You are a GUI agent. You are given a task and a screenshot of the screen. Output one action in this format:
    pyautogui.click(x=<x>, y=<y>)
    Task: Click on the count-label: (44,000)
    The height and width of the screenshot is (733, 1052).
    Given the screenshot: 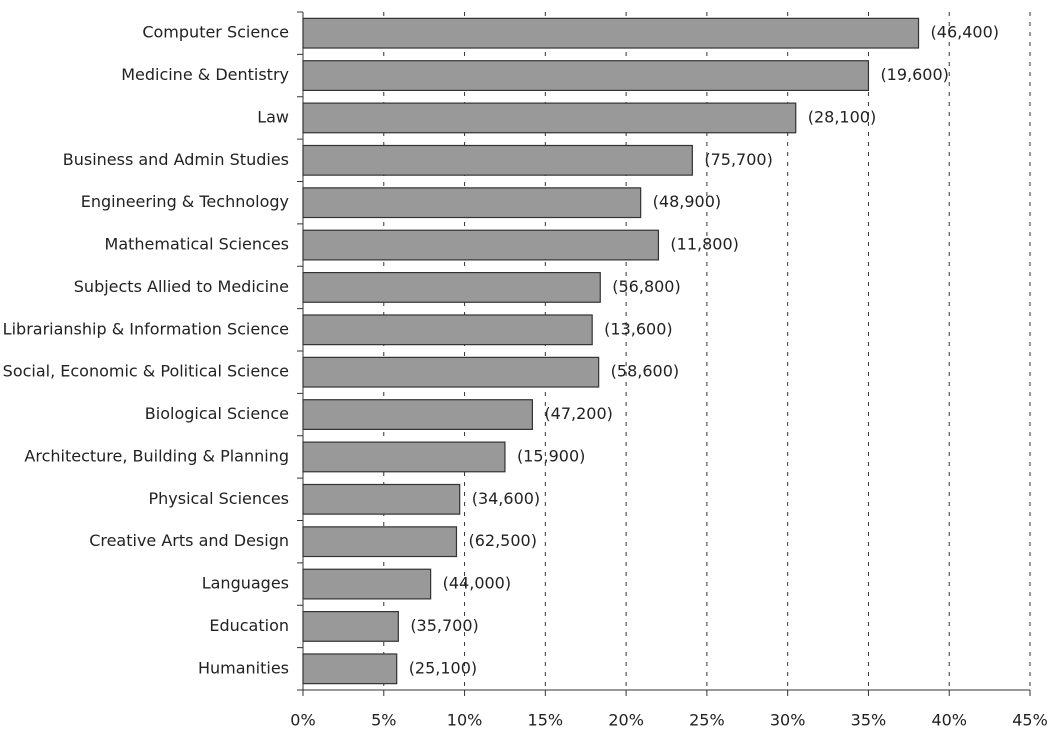 What is the action you would take?
    pyautogui.click(x=477, y=583)
    